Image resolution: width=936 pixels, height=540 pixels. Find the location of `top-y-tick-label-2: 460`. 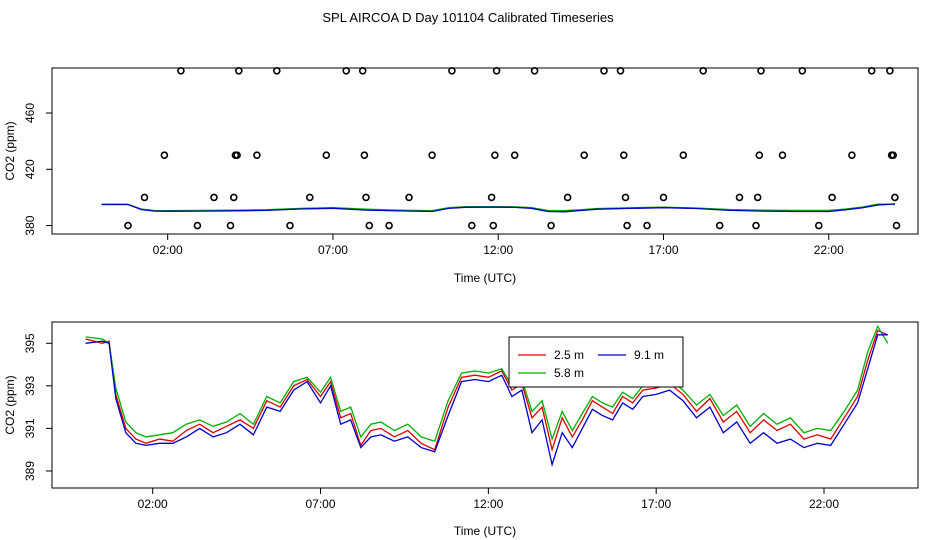

top-y-tick-label-2: 460 is located at coordinates (30, 113).